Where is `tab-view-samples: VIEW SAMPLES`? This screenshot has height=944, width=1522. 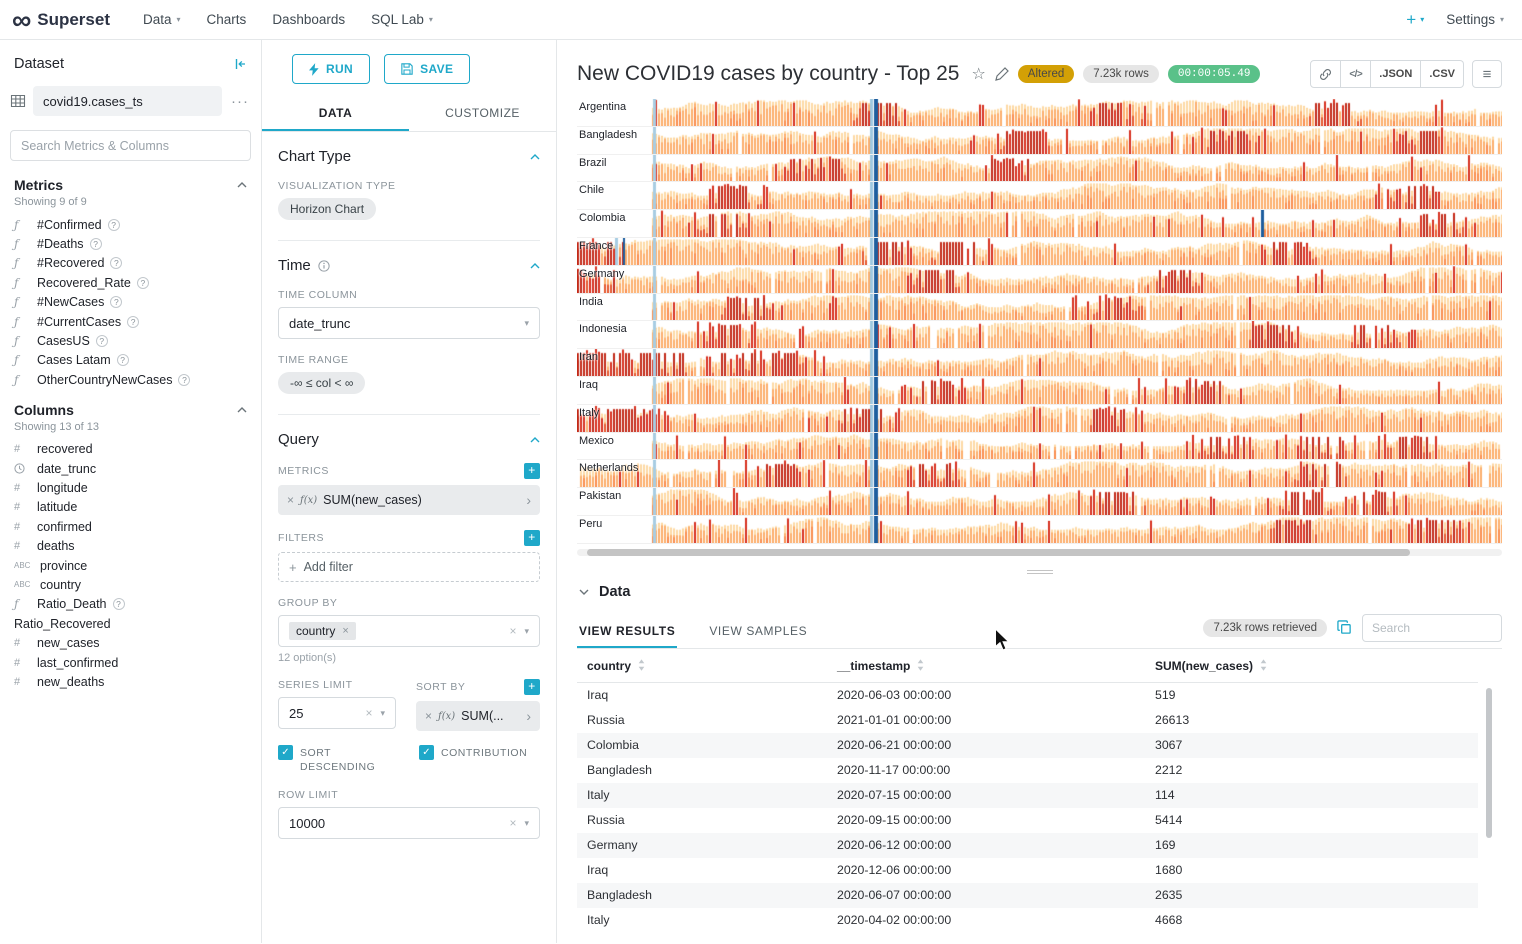 tab-view-samples: VIEW SAMPLES is located at coordinates (758, 630).